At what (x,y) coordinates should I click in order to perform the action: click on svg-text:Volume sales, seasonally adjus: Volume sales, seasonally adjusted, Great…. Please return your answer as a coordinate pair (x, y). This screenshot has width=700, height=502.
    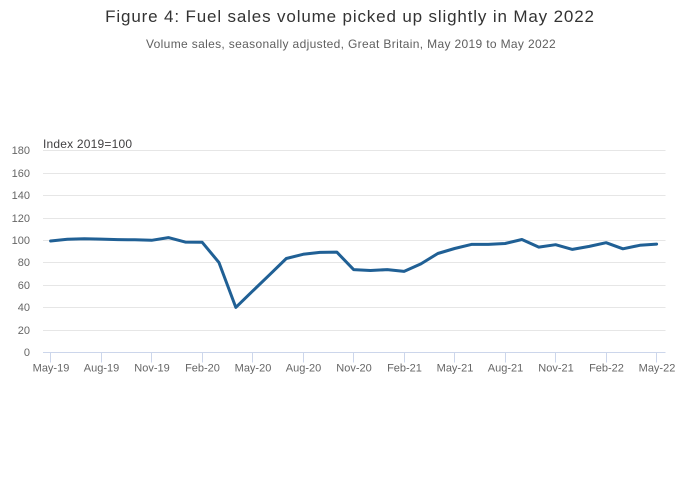
    Looking at the image, I should click on (351, 44).